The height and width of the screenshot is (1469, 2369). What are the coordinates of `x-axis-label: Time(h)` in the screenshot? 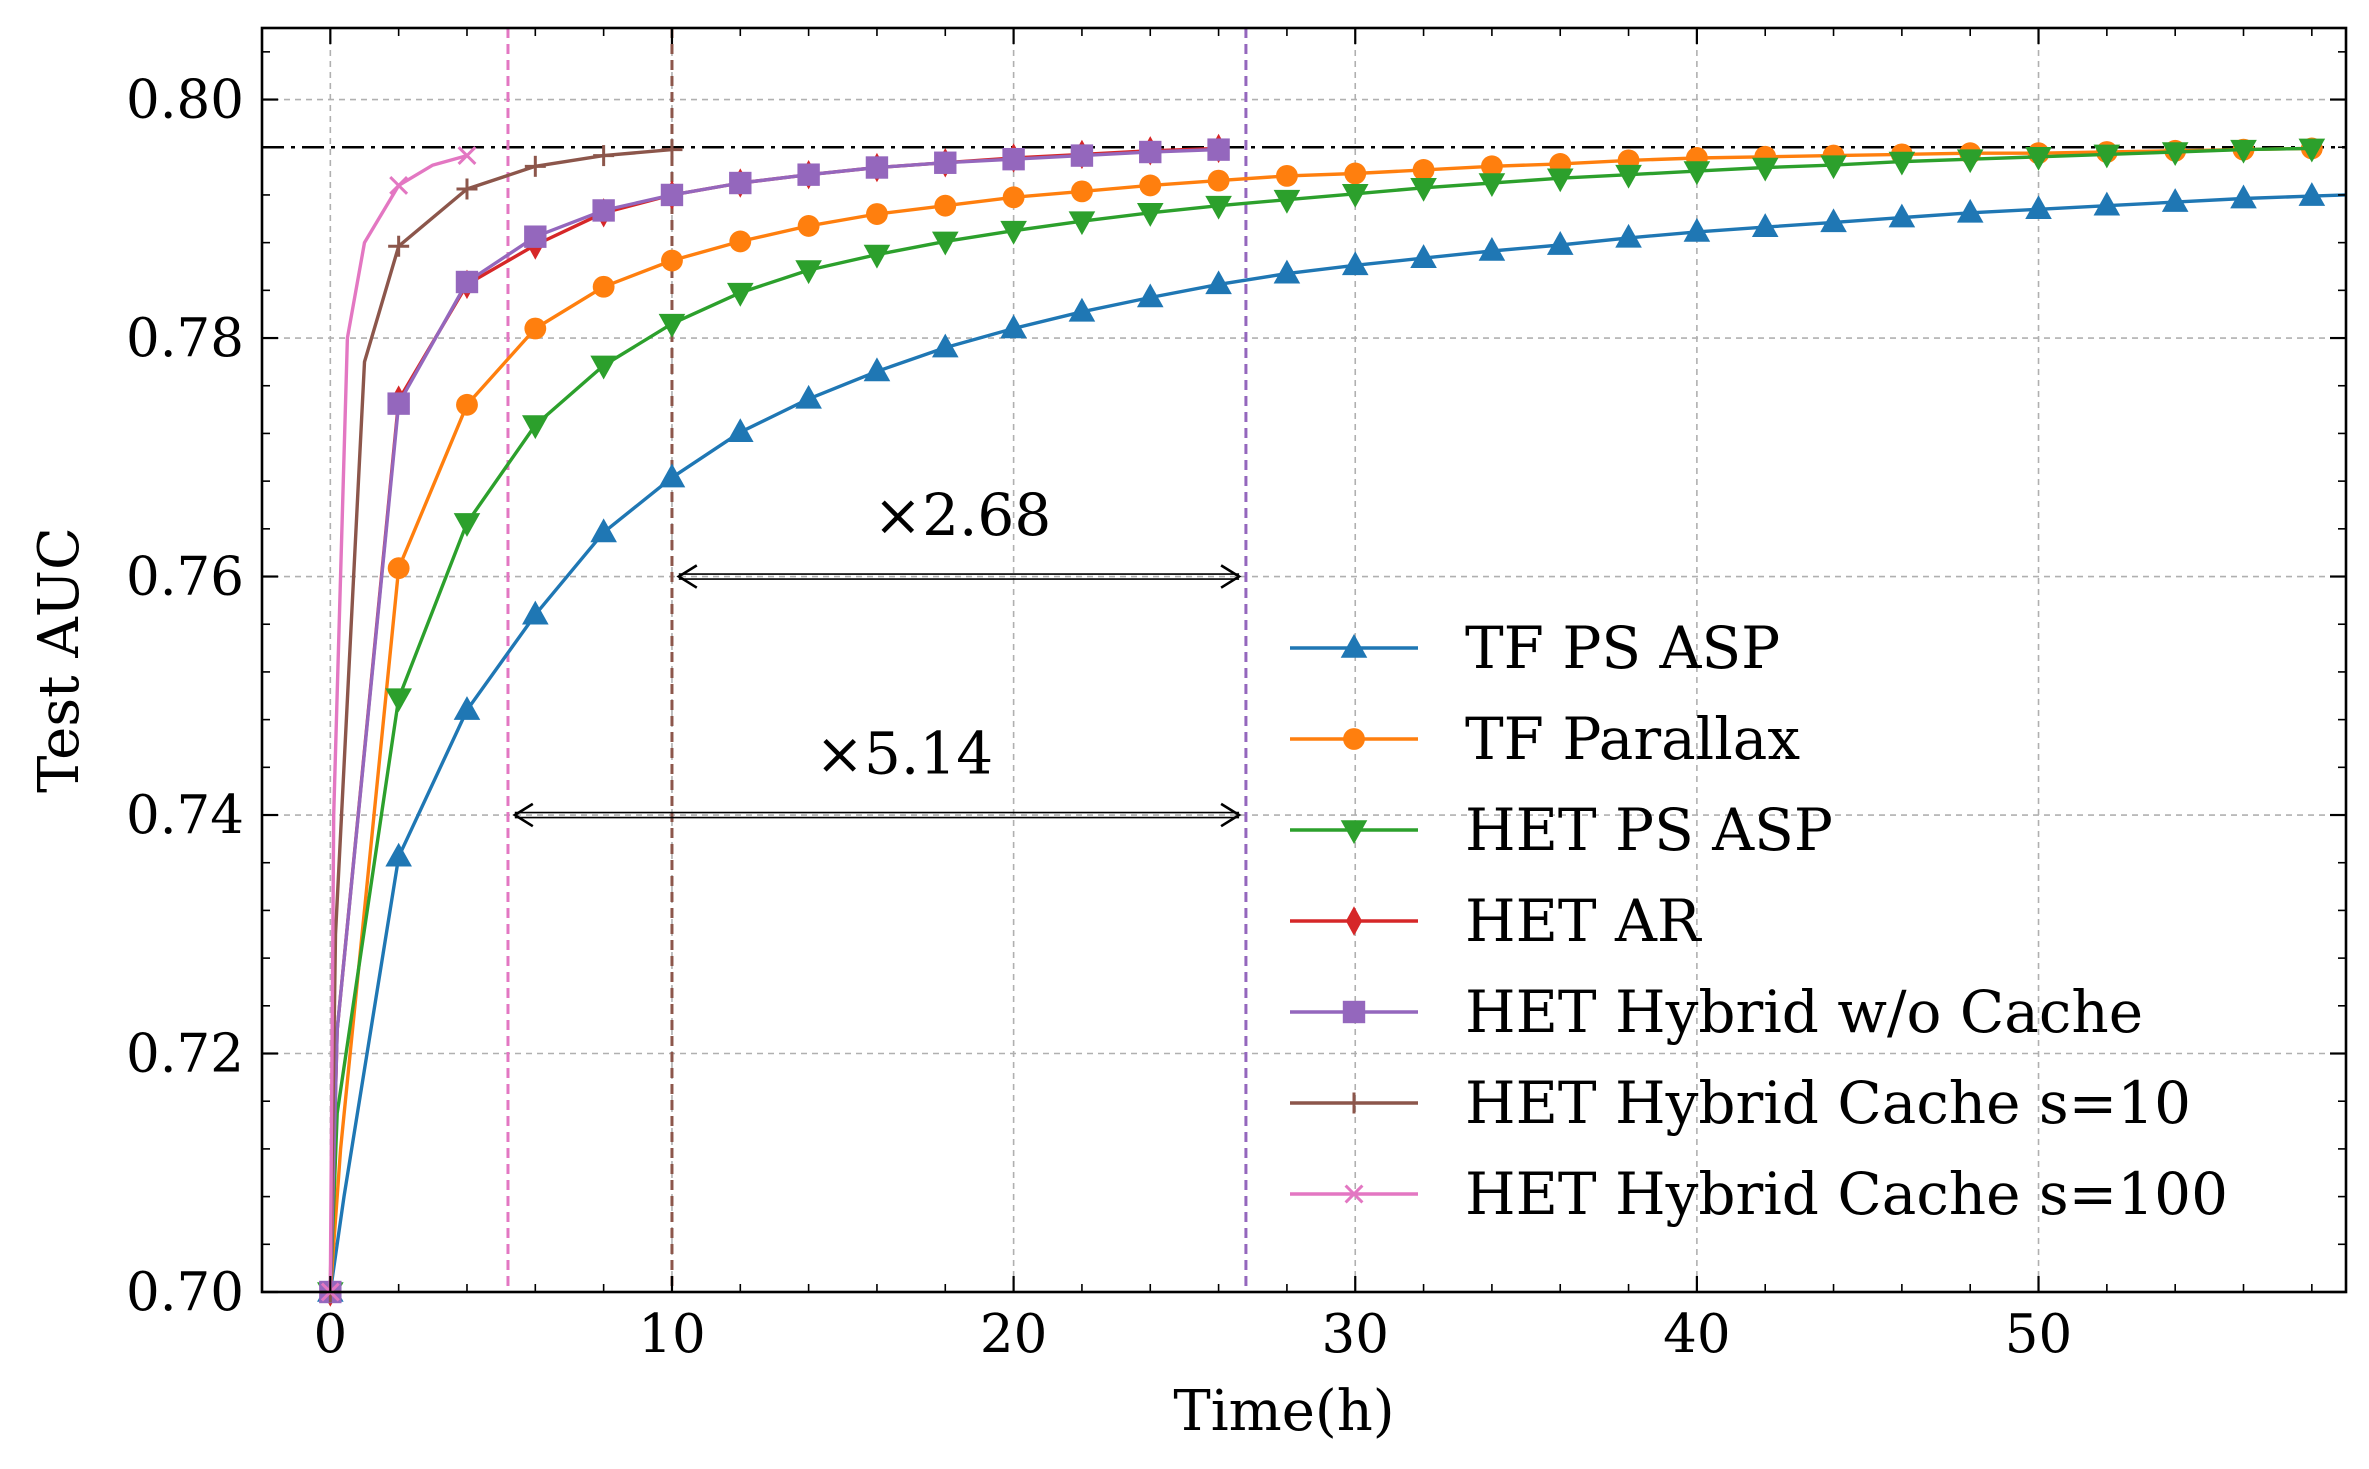 It's located at (1283, 1411).